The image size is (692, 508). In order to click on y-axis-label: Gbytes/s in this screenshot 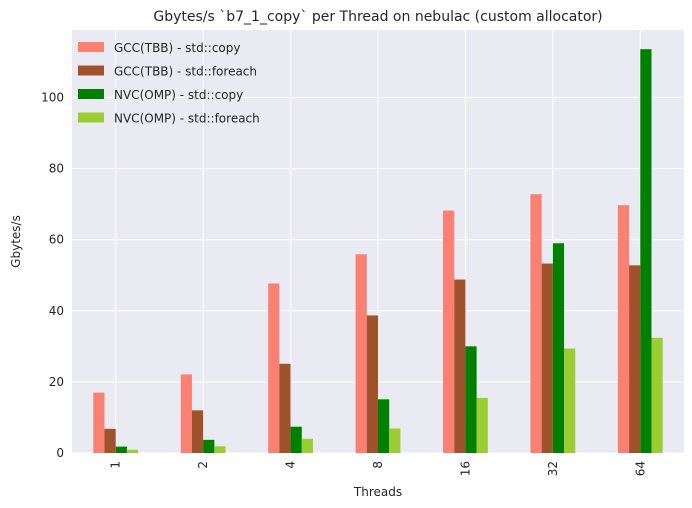, I will do `click(16, 241)`.